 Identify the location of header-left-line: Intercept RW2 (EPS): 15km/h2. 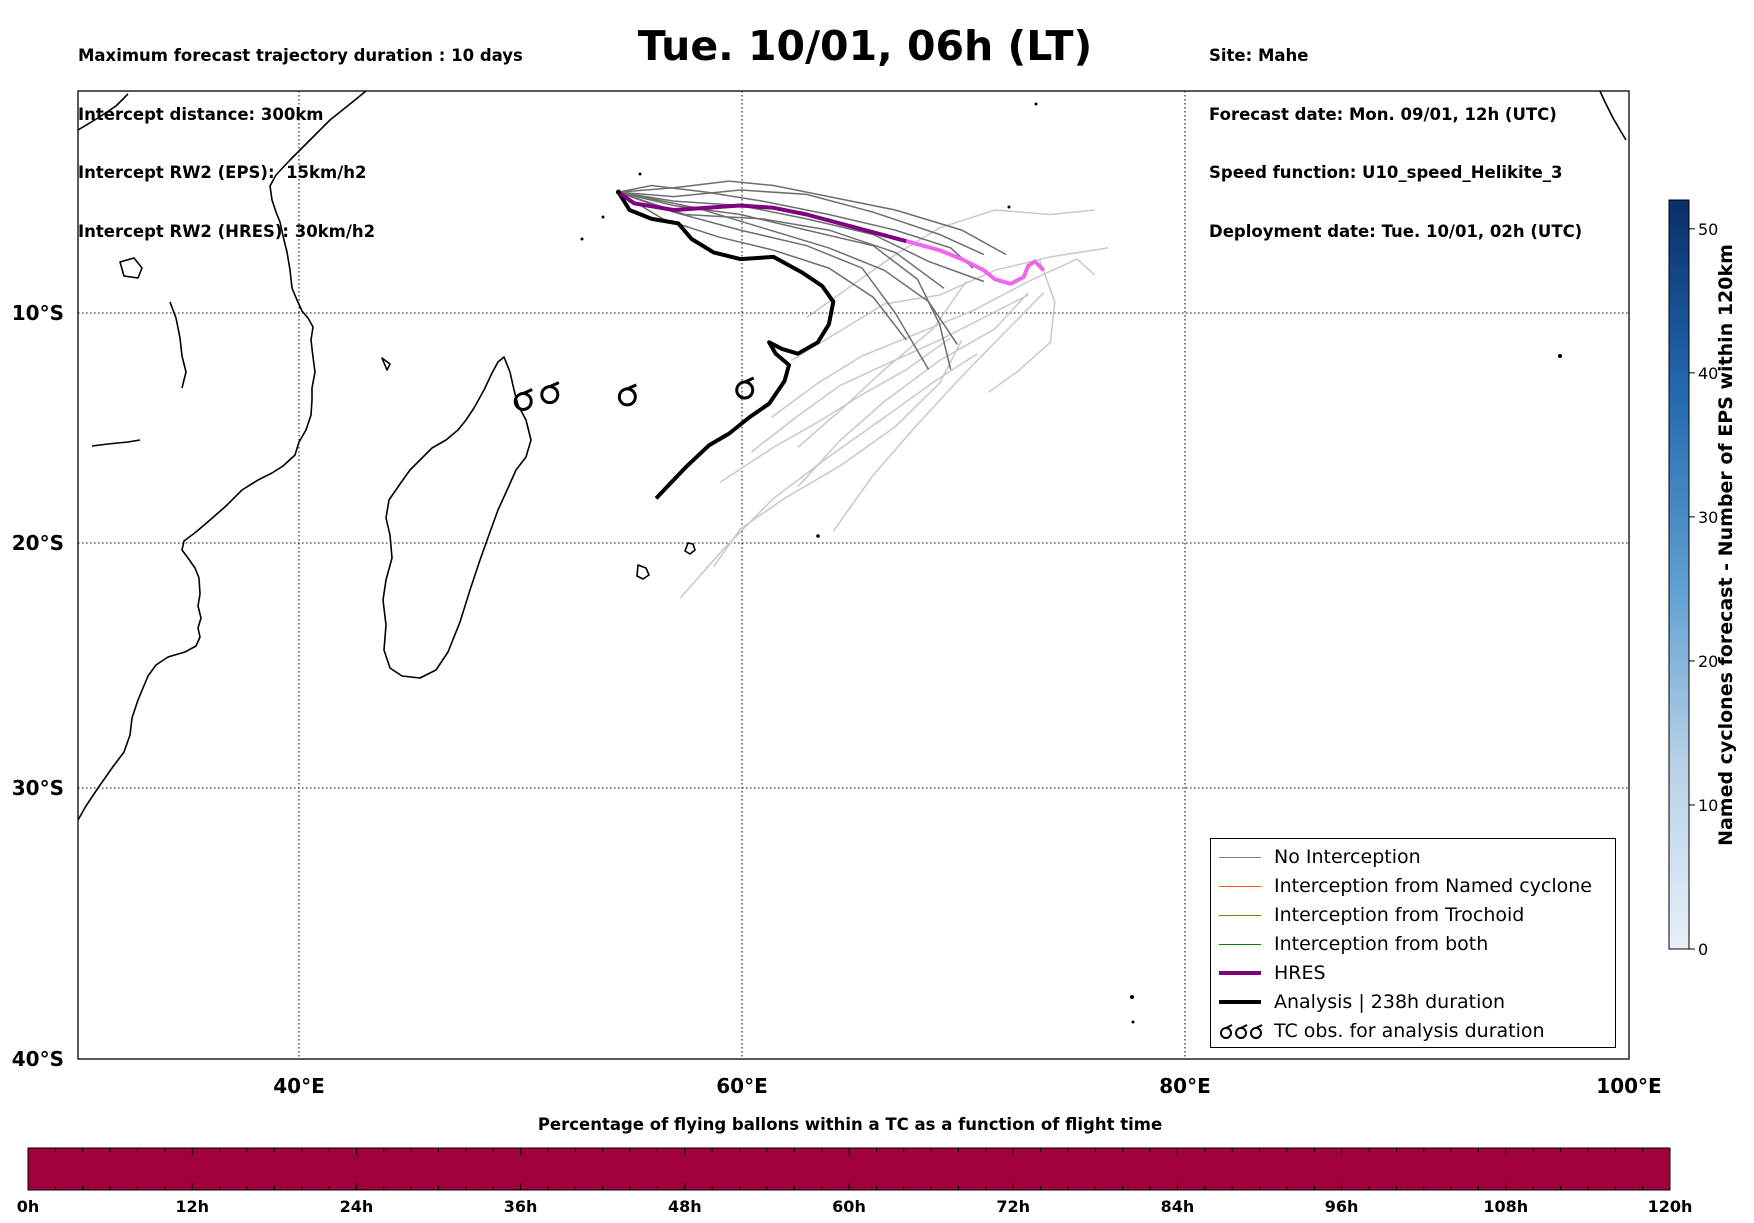
(222, 172).